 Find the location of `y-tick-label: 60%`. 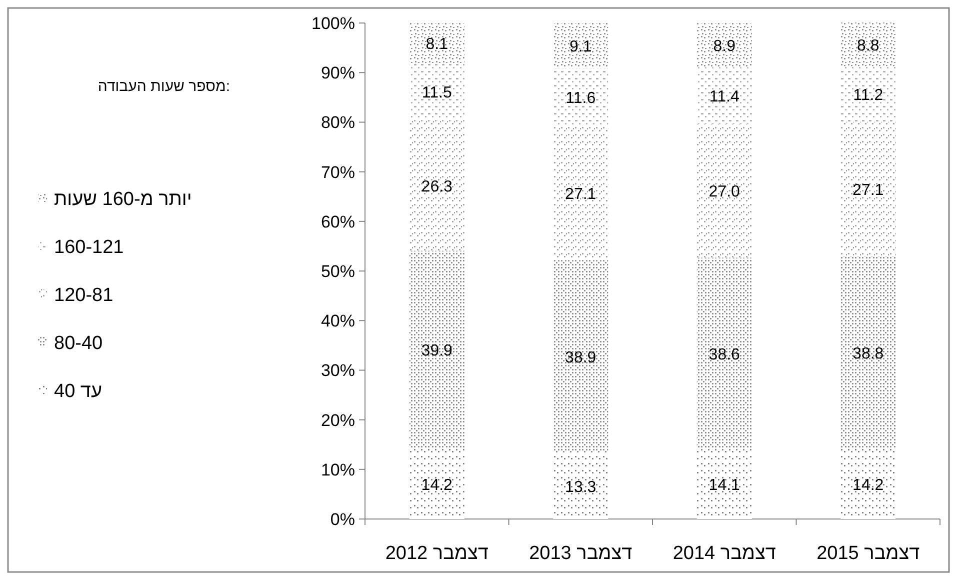

y-tick-label: 60% is located at coordinates (337, 222).